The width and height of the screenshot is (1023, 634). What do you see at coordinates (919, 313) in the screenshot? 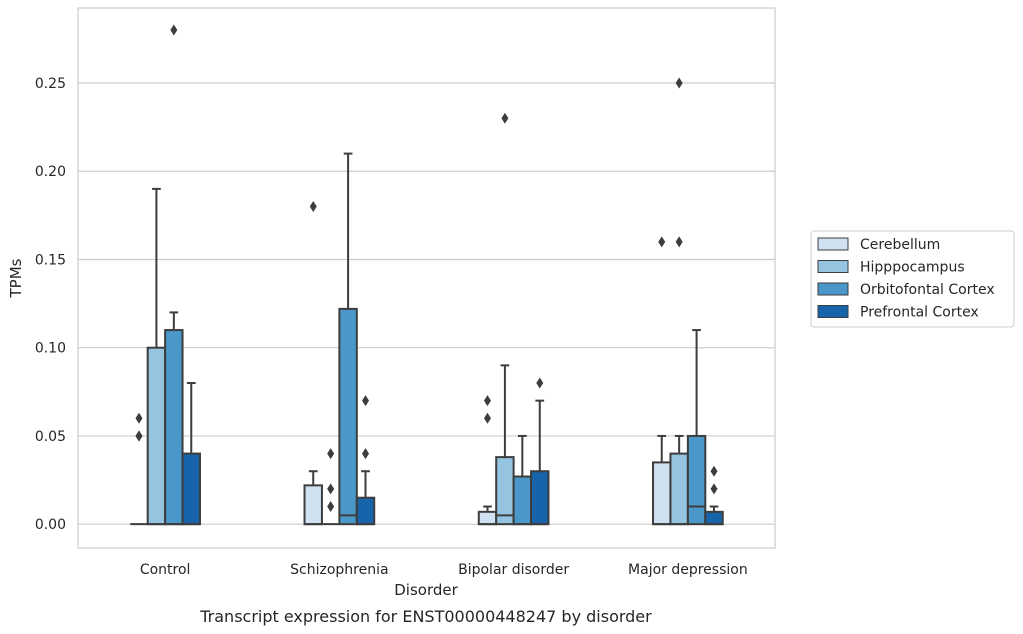
I see `legend-label: Prefrontal Cortex` at bounding box center [919, 313].